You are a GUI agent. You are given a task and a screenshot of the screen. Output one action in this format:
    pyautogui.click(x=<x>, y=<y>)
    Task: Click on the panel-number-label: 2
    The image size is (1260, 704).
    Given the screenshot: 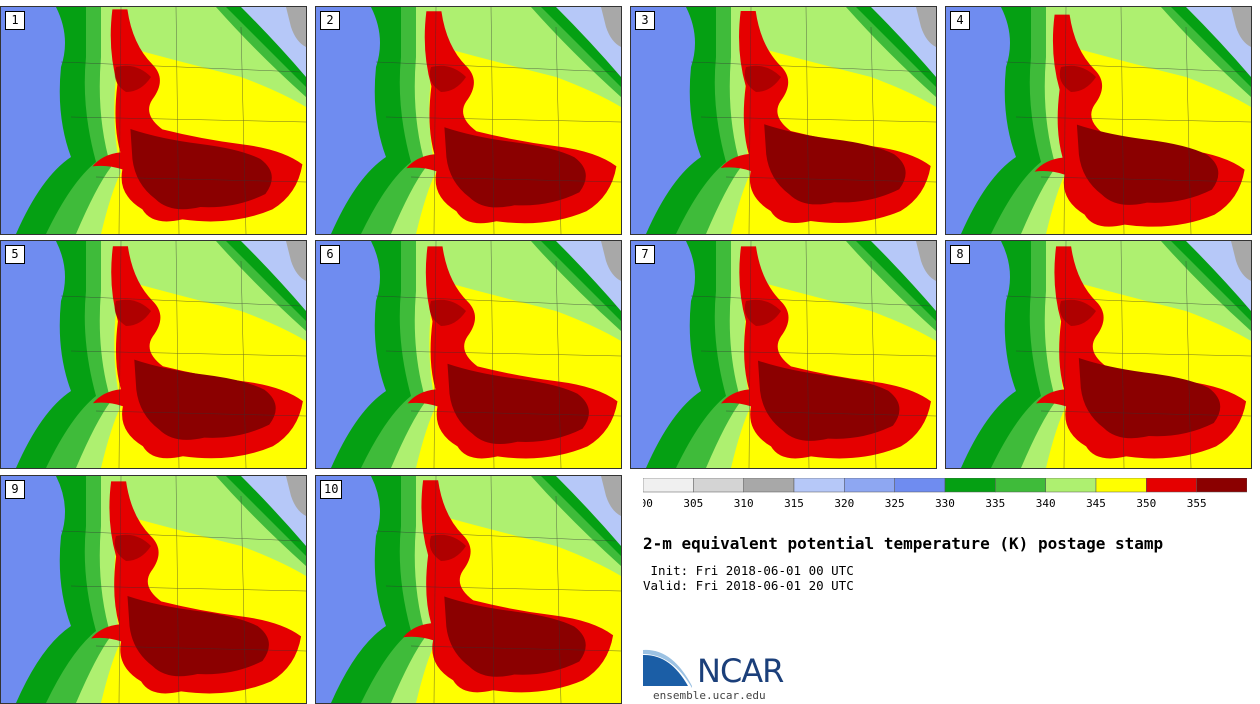 What is the action you would take?
    pyautogui.click(x=330, y=20)
    